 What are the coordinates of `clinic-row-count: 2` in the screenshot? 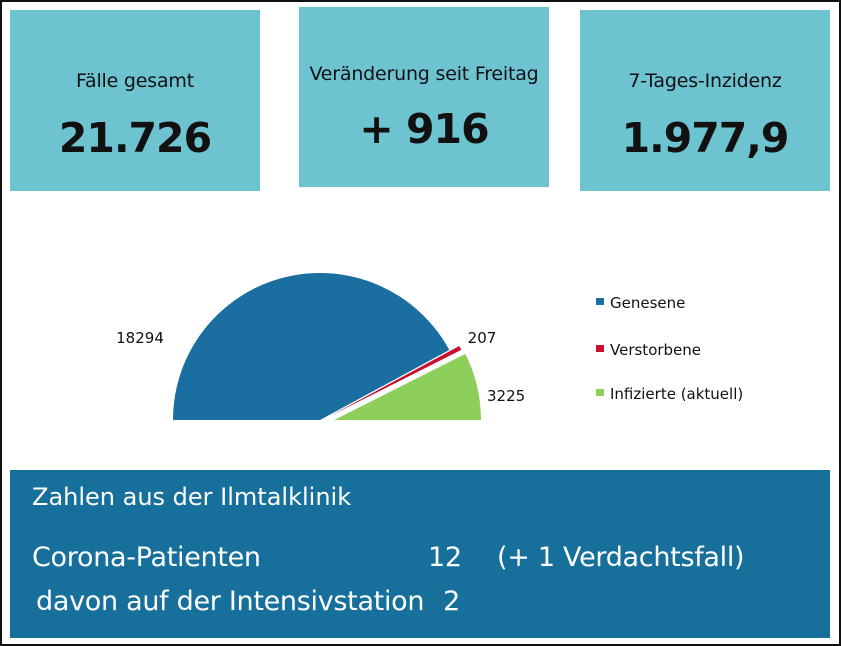 It's located at (451, 601).